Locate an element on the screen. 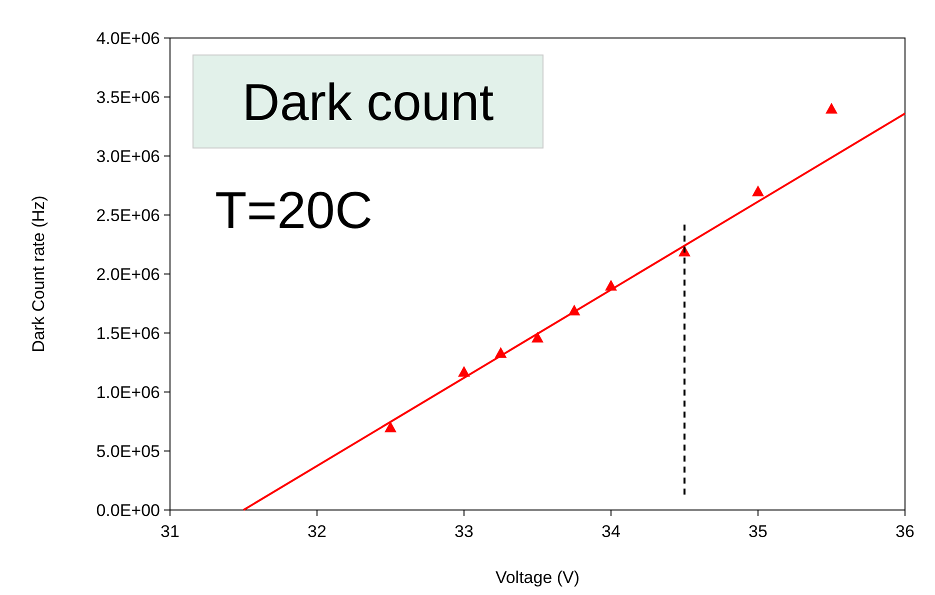 Image resolution: width=935 pixels, height=595 pixels. y-tick-label: 2.0E+06 is located at coordinates (128, 274).